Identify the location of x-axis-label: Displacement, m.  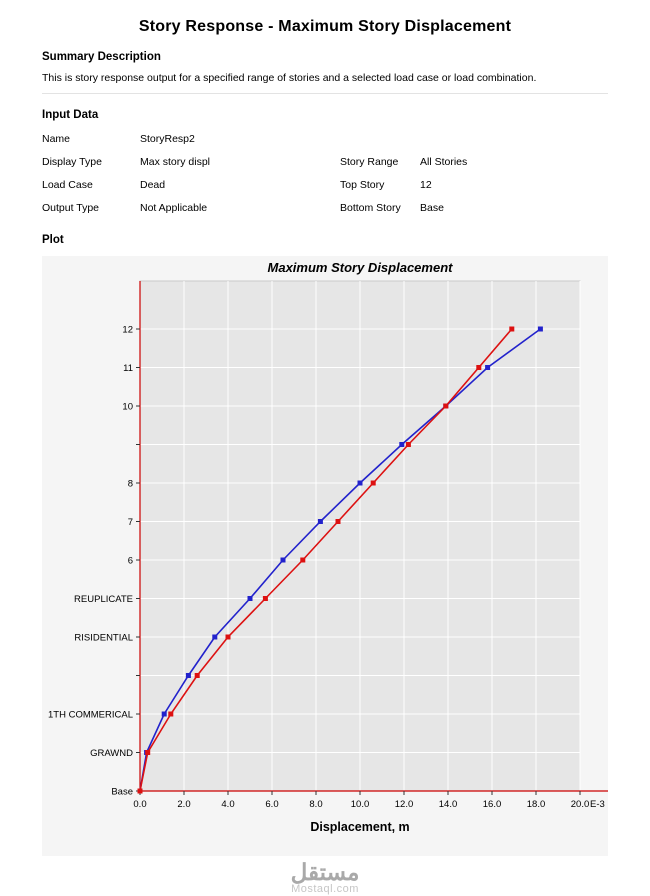
(359, 827).